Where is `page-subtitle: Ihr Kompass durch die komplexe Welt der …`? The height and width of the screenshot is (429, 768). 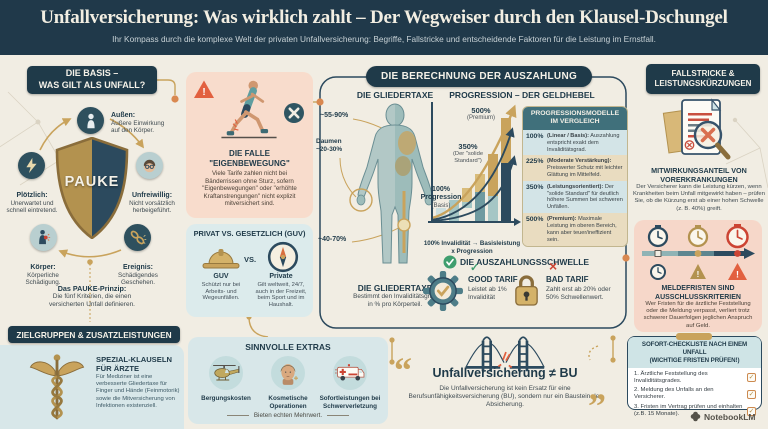 page-subtitle: Ihr Kompass durch die komplexe Welt der … is located at coordinates (384, 39).